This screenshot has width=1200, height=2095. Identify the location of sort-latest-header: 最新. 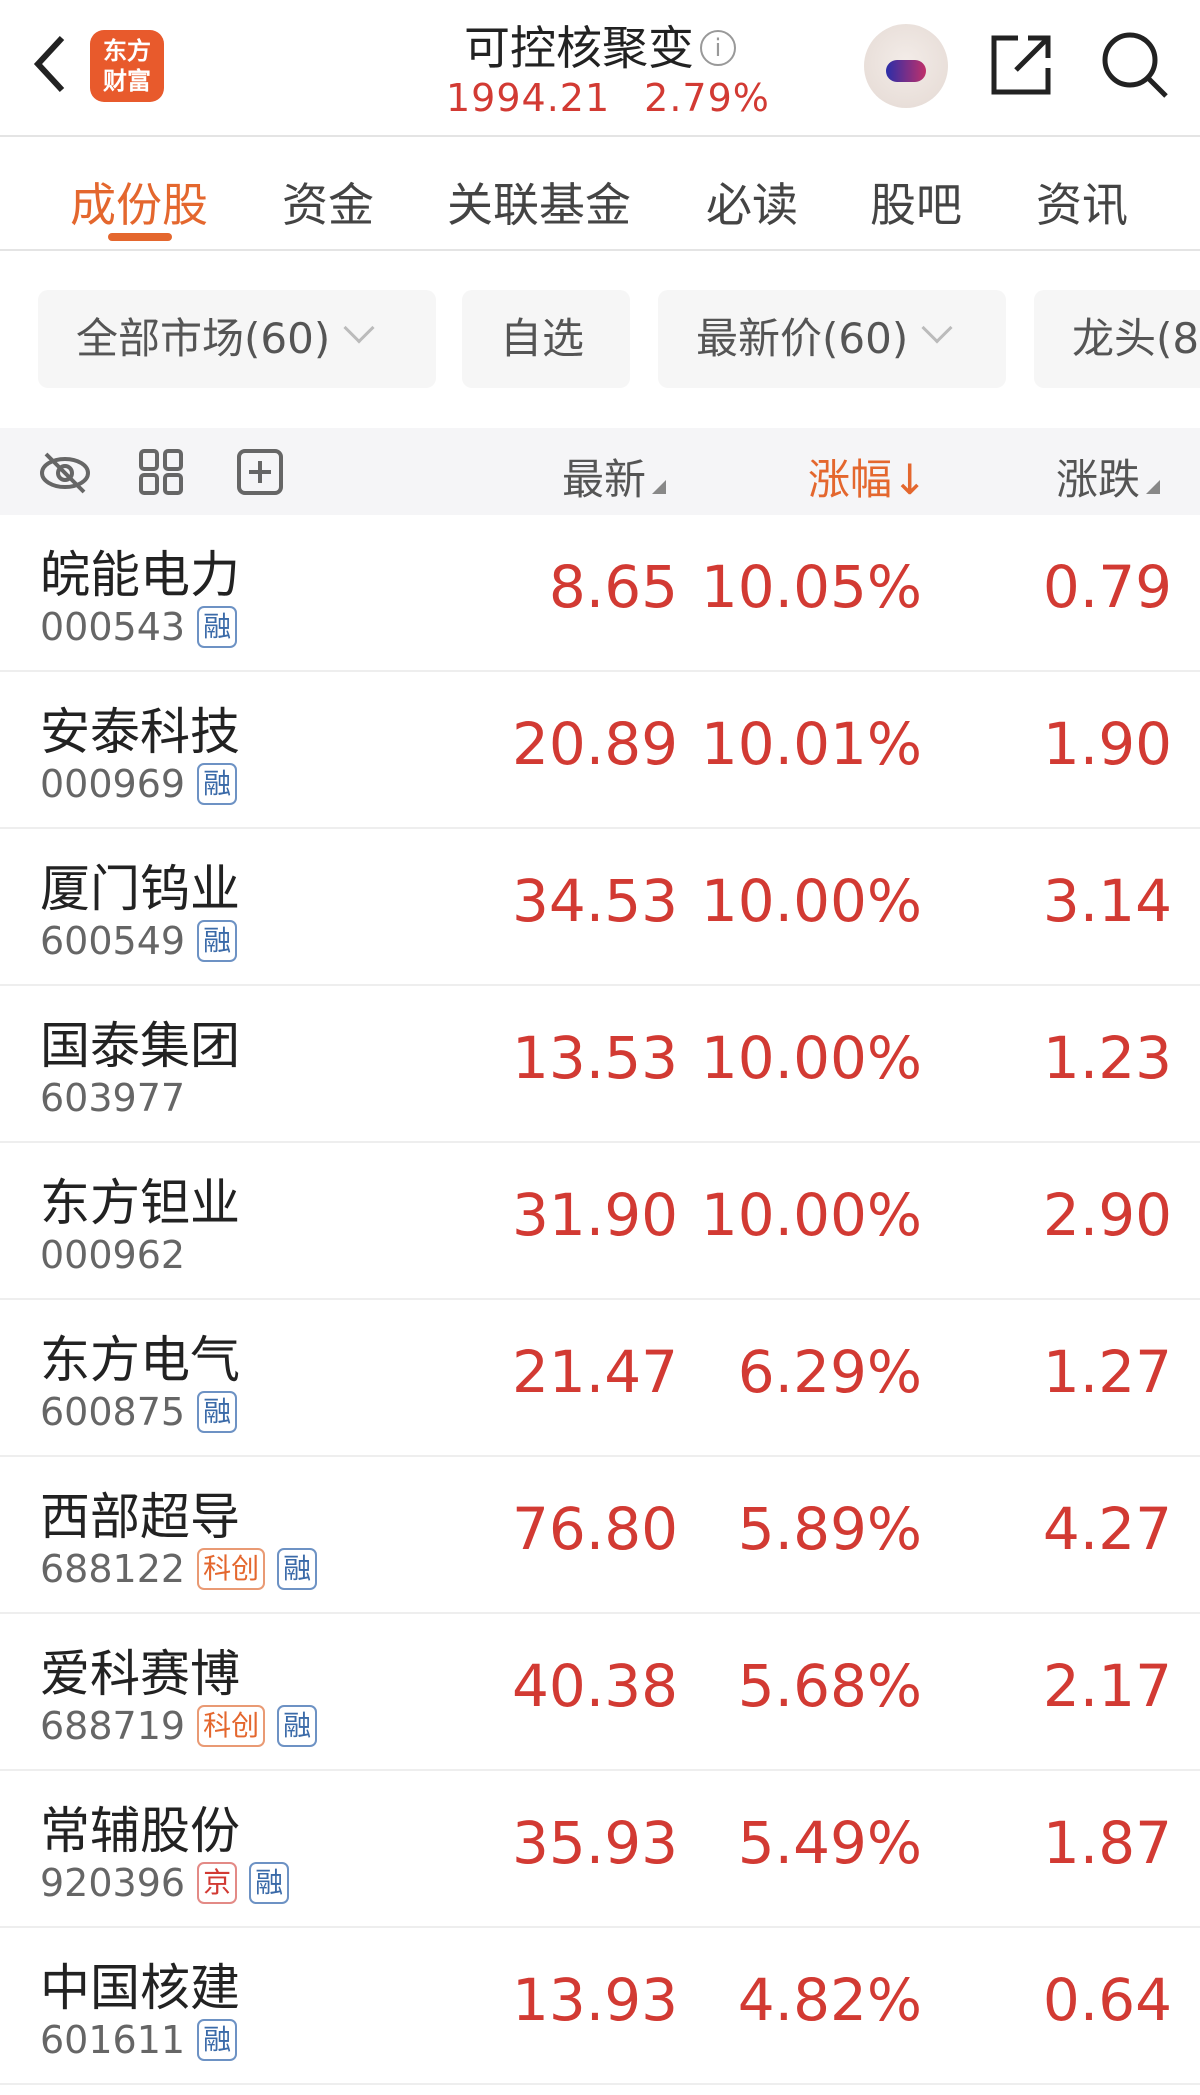
(614, 476).